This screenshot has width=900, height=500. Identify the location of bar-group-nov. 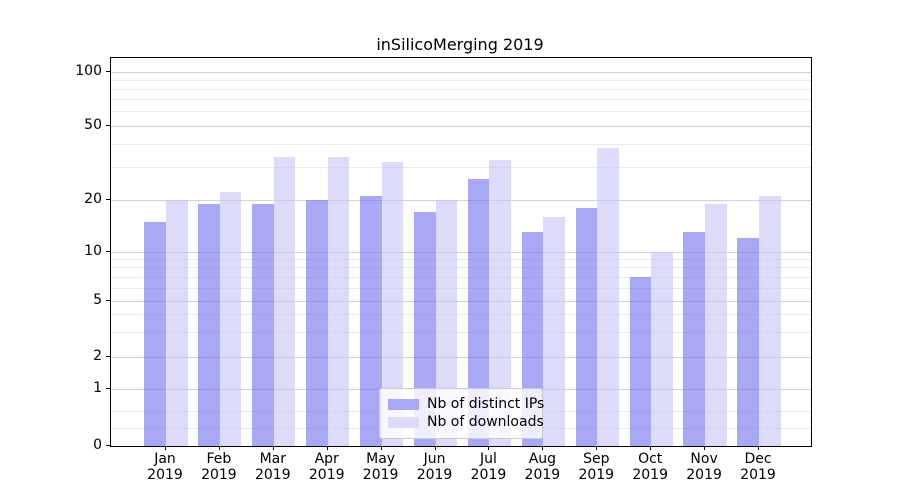
(705, 252).